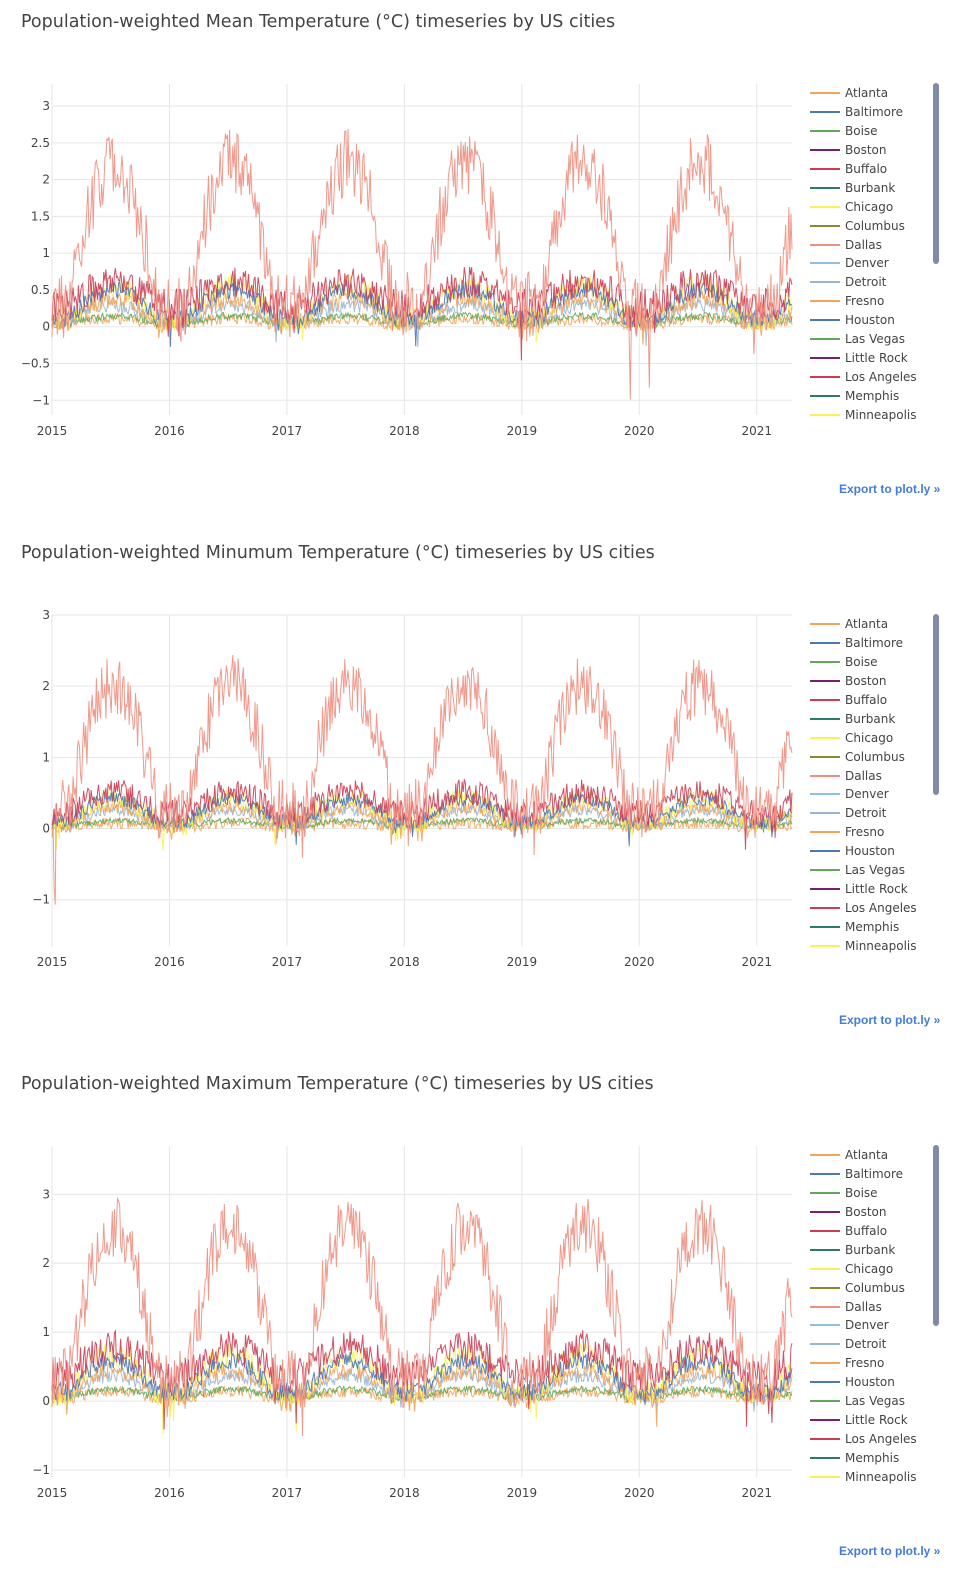 The image size is (968, 1593). Describe the element at coordinates (865, 301) in the screenshot. I see `legend-label: Fresno` at that location.